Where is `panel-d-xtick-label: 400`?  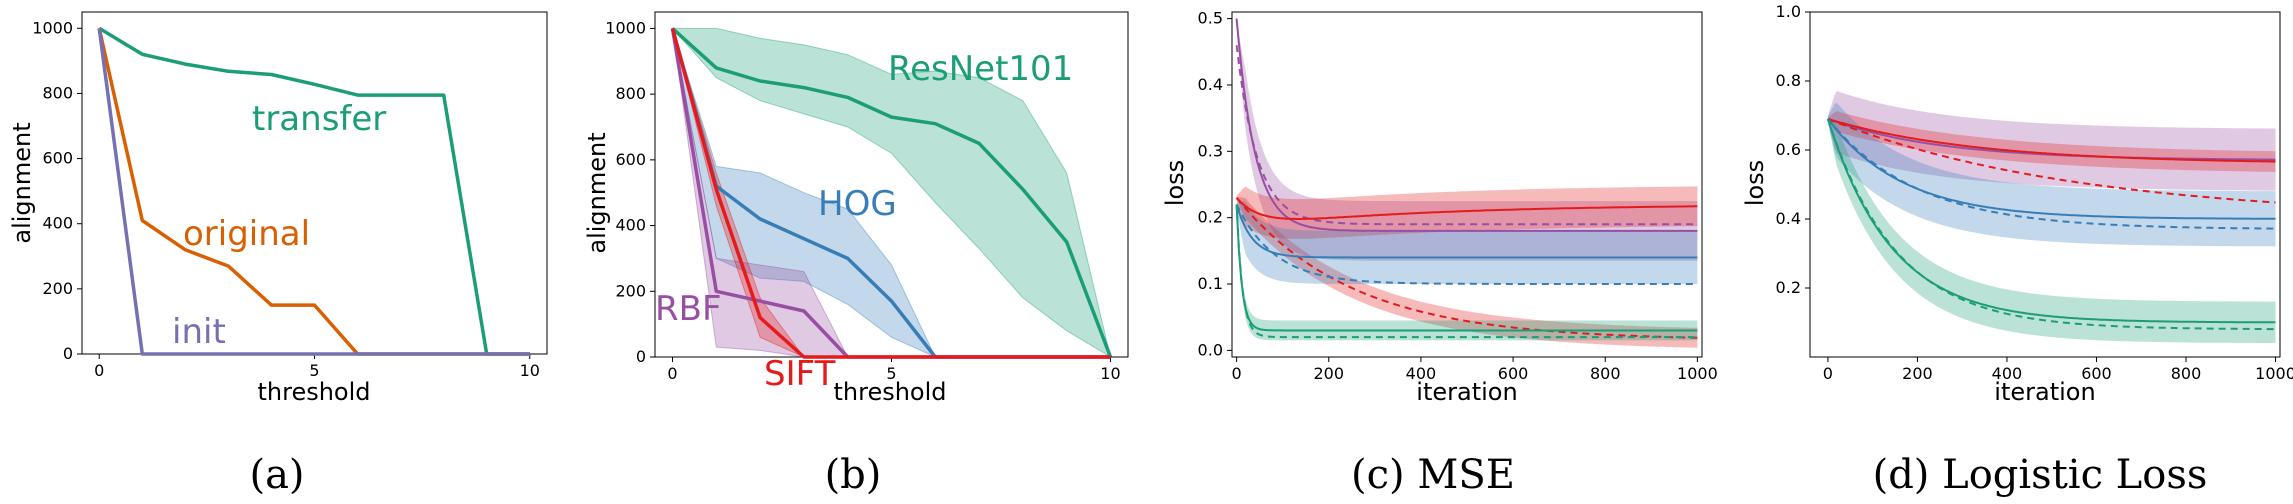 panel-d-xtick-label: 400 is located at coordinates (2007, 373).